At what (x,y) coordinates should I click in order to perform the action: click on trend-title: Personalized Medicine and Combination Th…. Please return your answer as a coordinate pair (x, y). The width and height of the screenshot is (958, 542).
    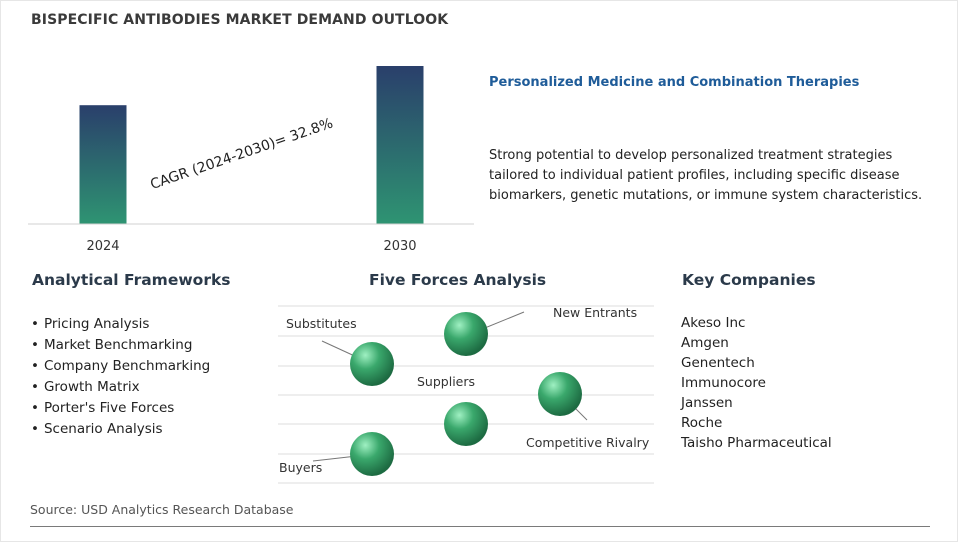
    Looking at the image, I should click on (674, 82).